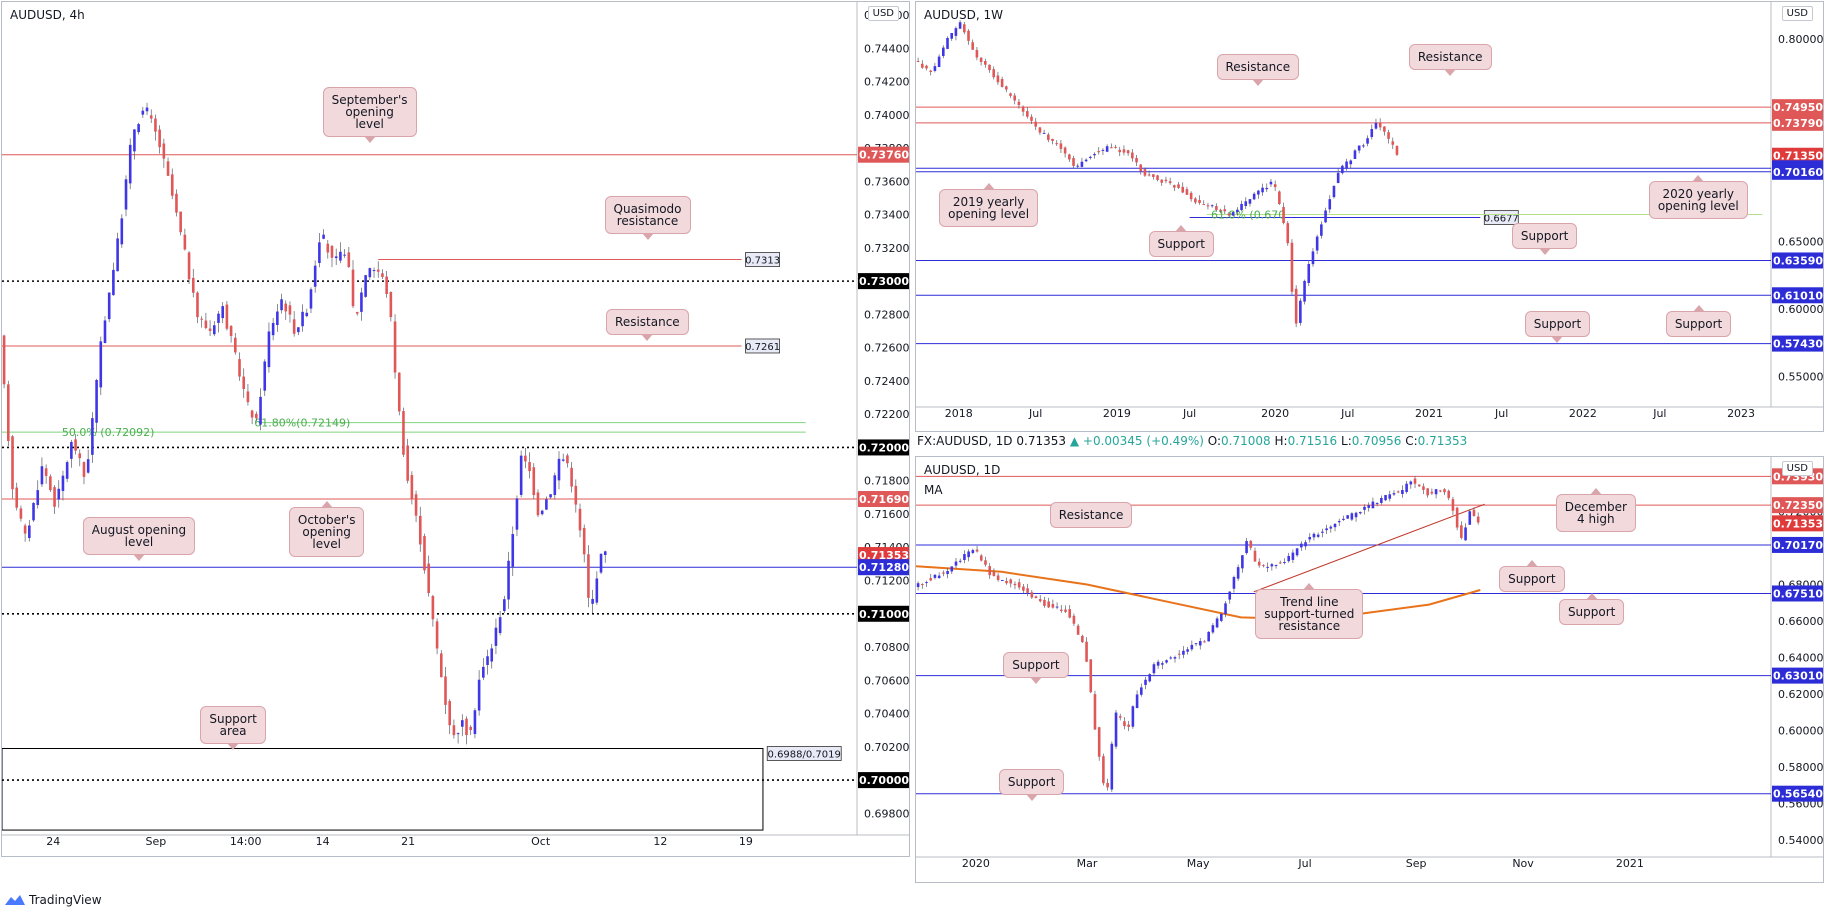  What do you see at coordinates (1442, 441) in the screenshot?
I see `ohlc-close: 0.71353` at bounding box center [1442, 441].